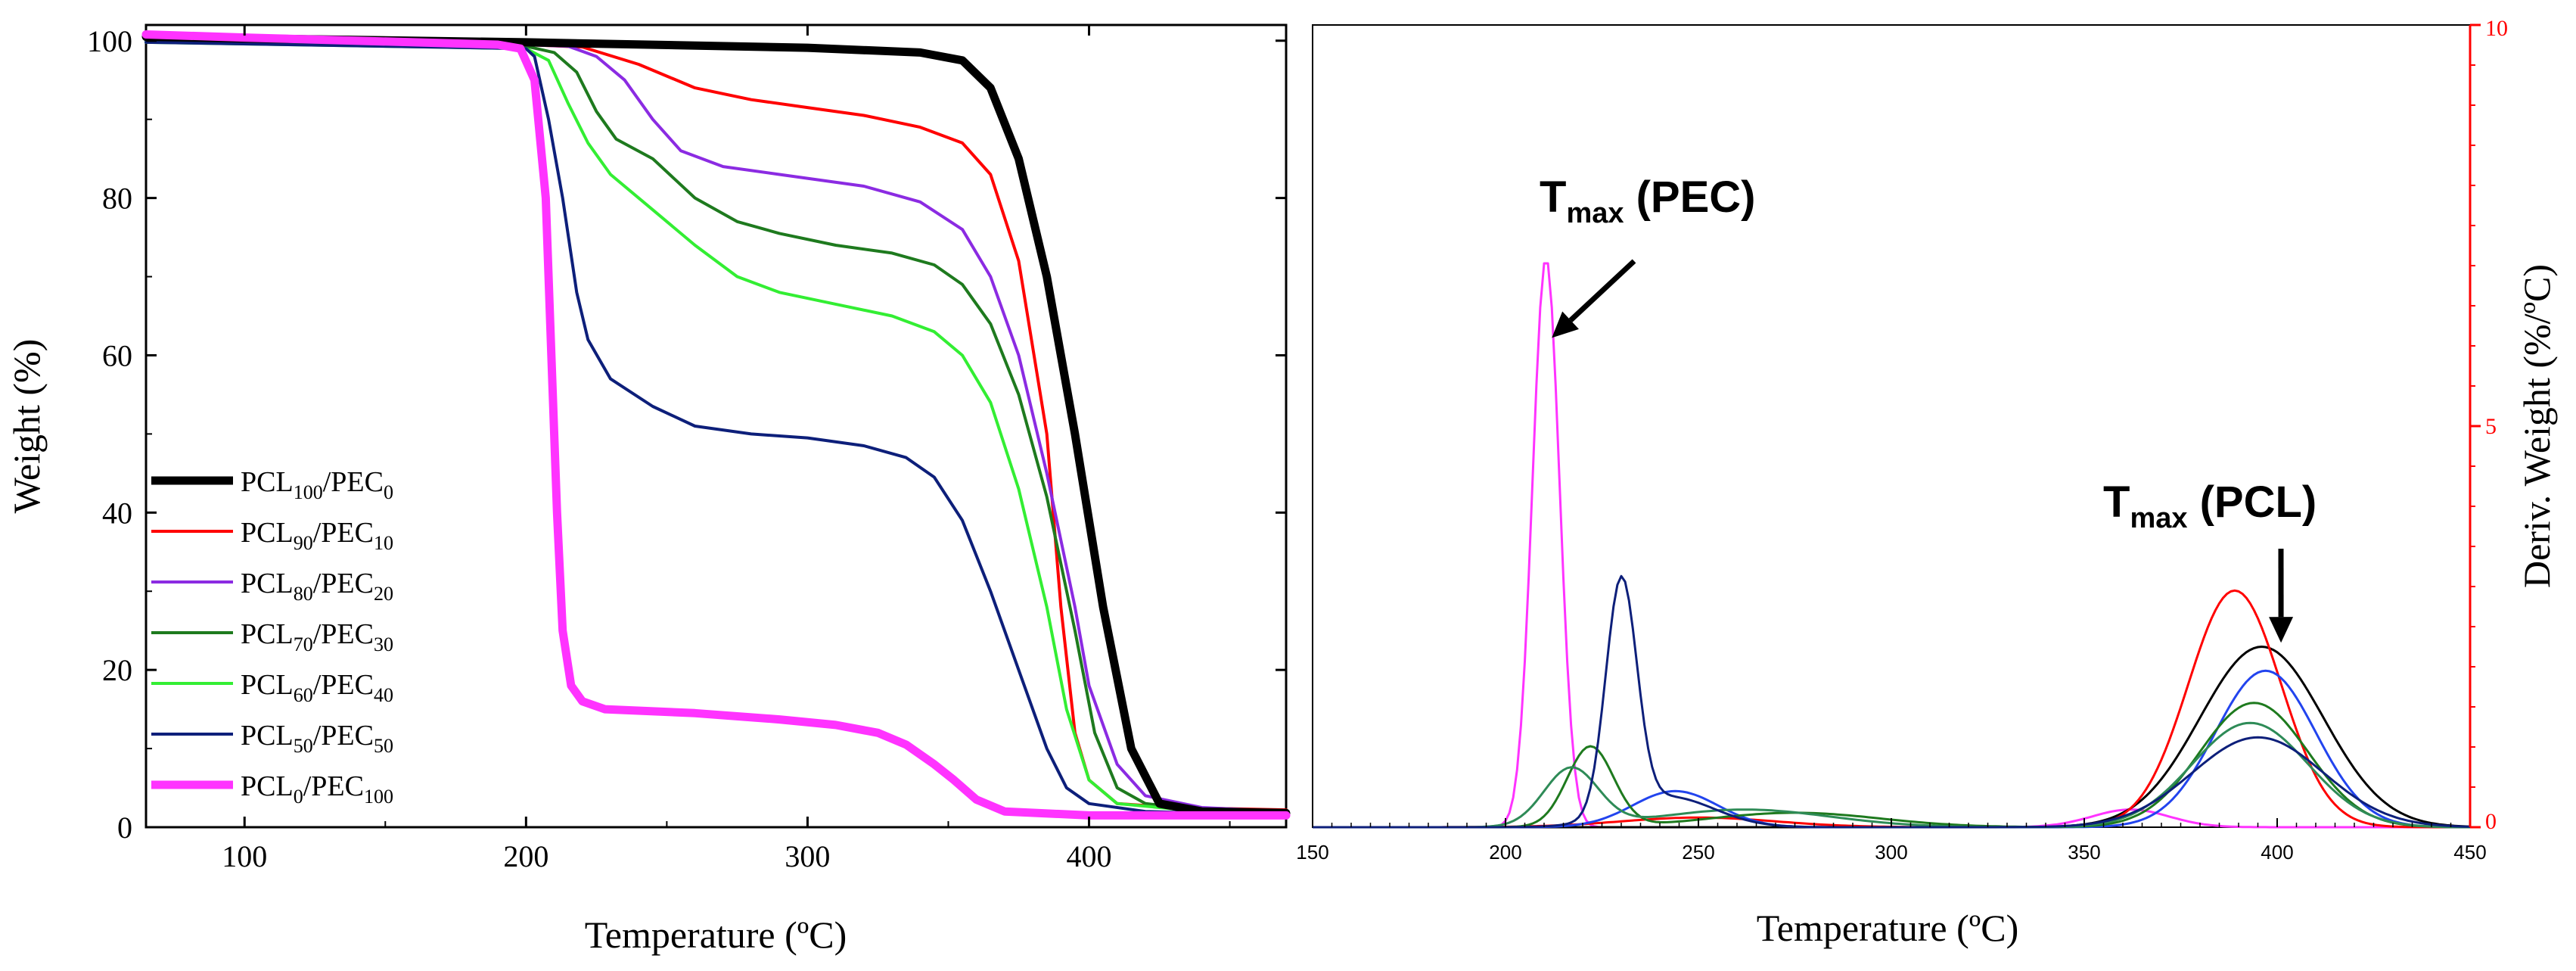 The image size is (2576, 971). What do you see at coordinates (2491, 821) in the screenshot?
I see `right-y-tick-label: 0` at bounding box center [2491, 821].